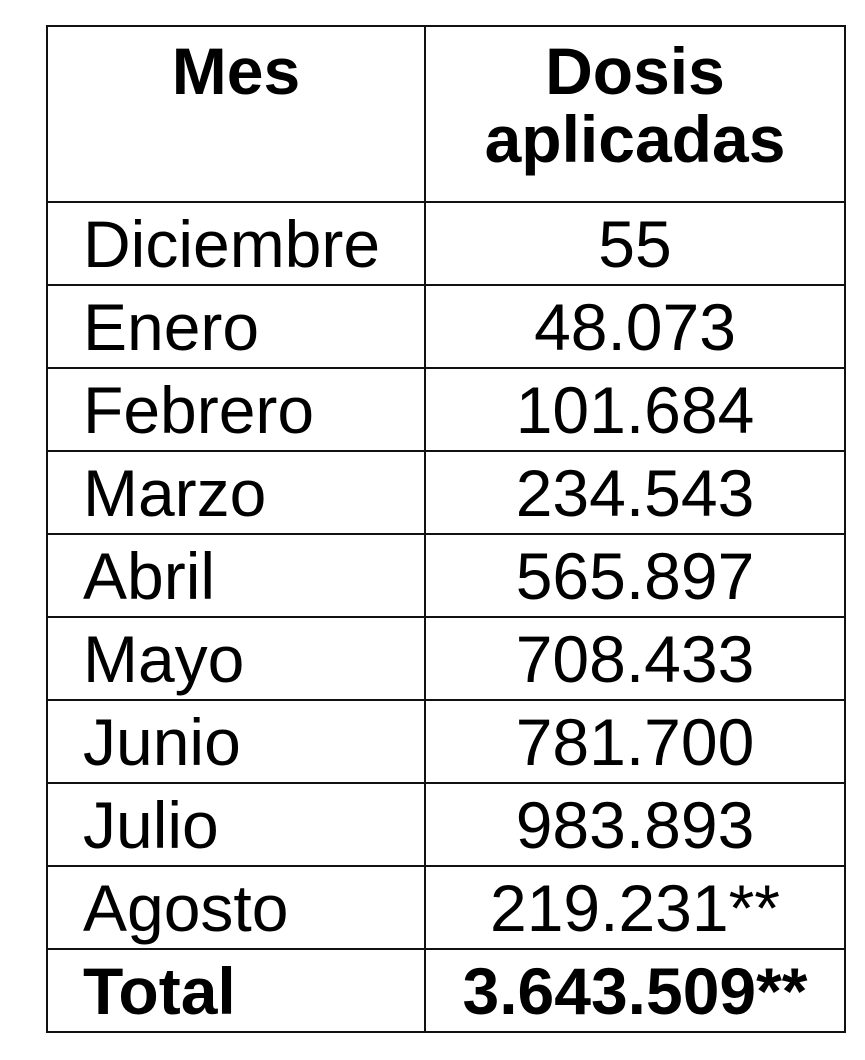  What do you see at coordinates (236, 907) in the screenshot?
I see `month-cell: Agosto` at bounding box center [236, 907].